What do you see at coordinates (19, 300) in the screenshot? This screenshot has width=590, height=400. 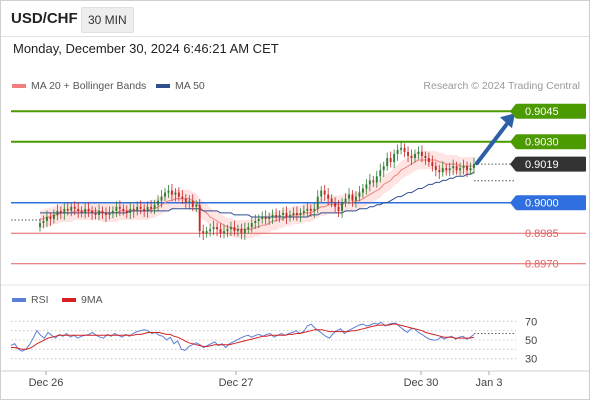 I see `rsi-swatch` at bounding box center [19, 300].